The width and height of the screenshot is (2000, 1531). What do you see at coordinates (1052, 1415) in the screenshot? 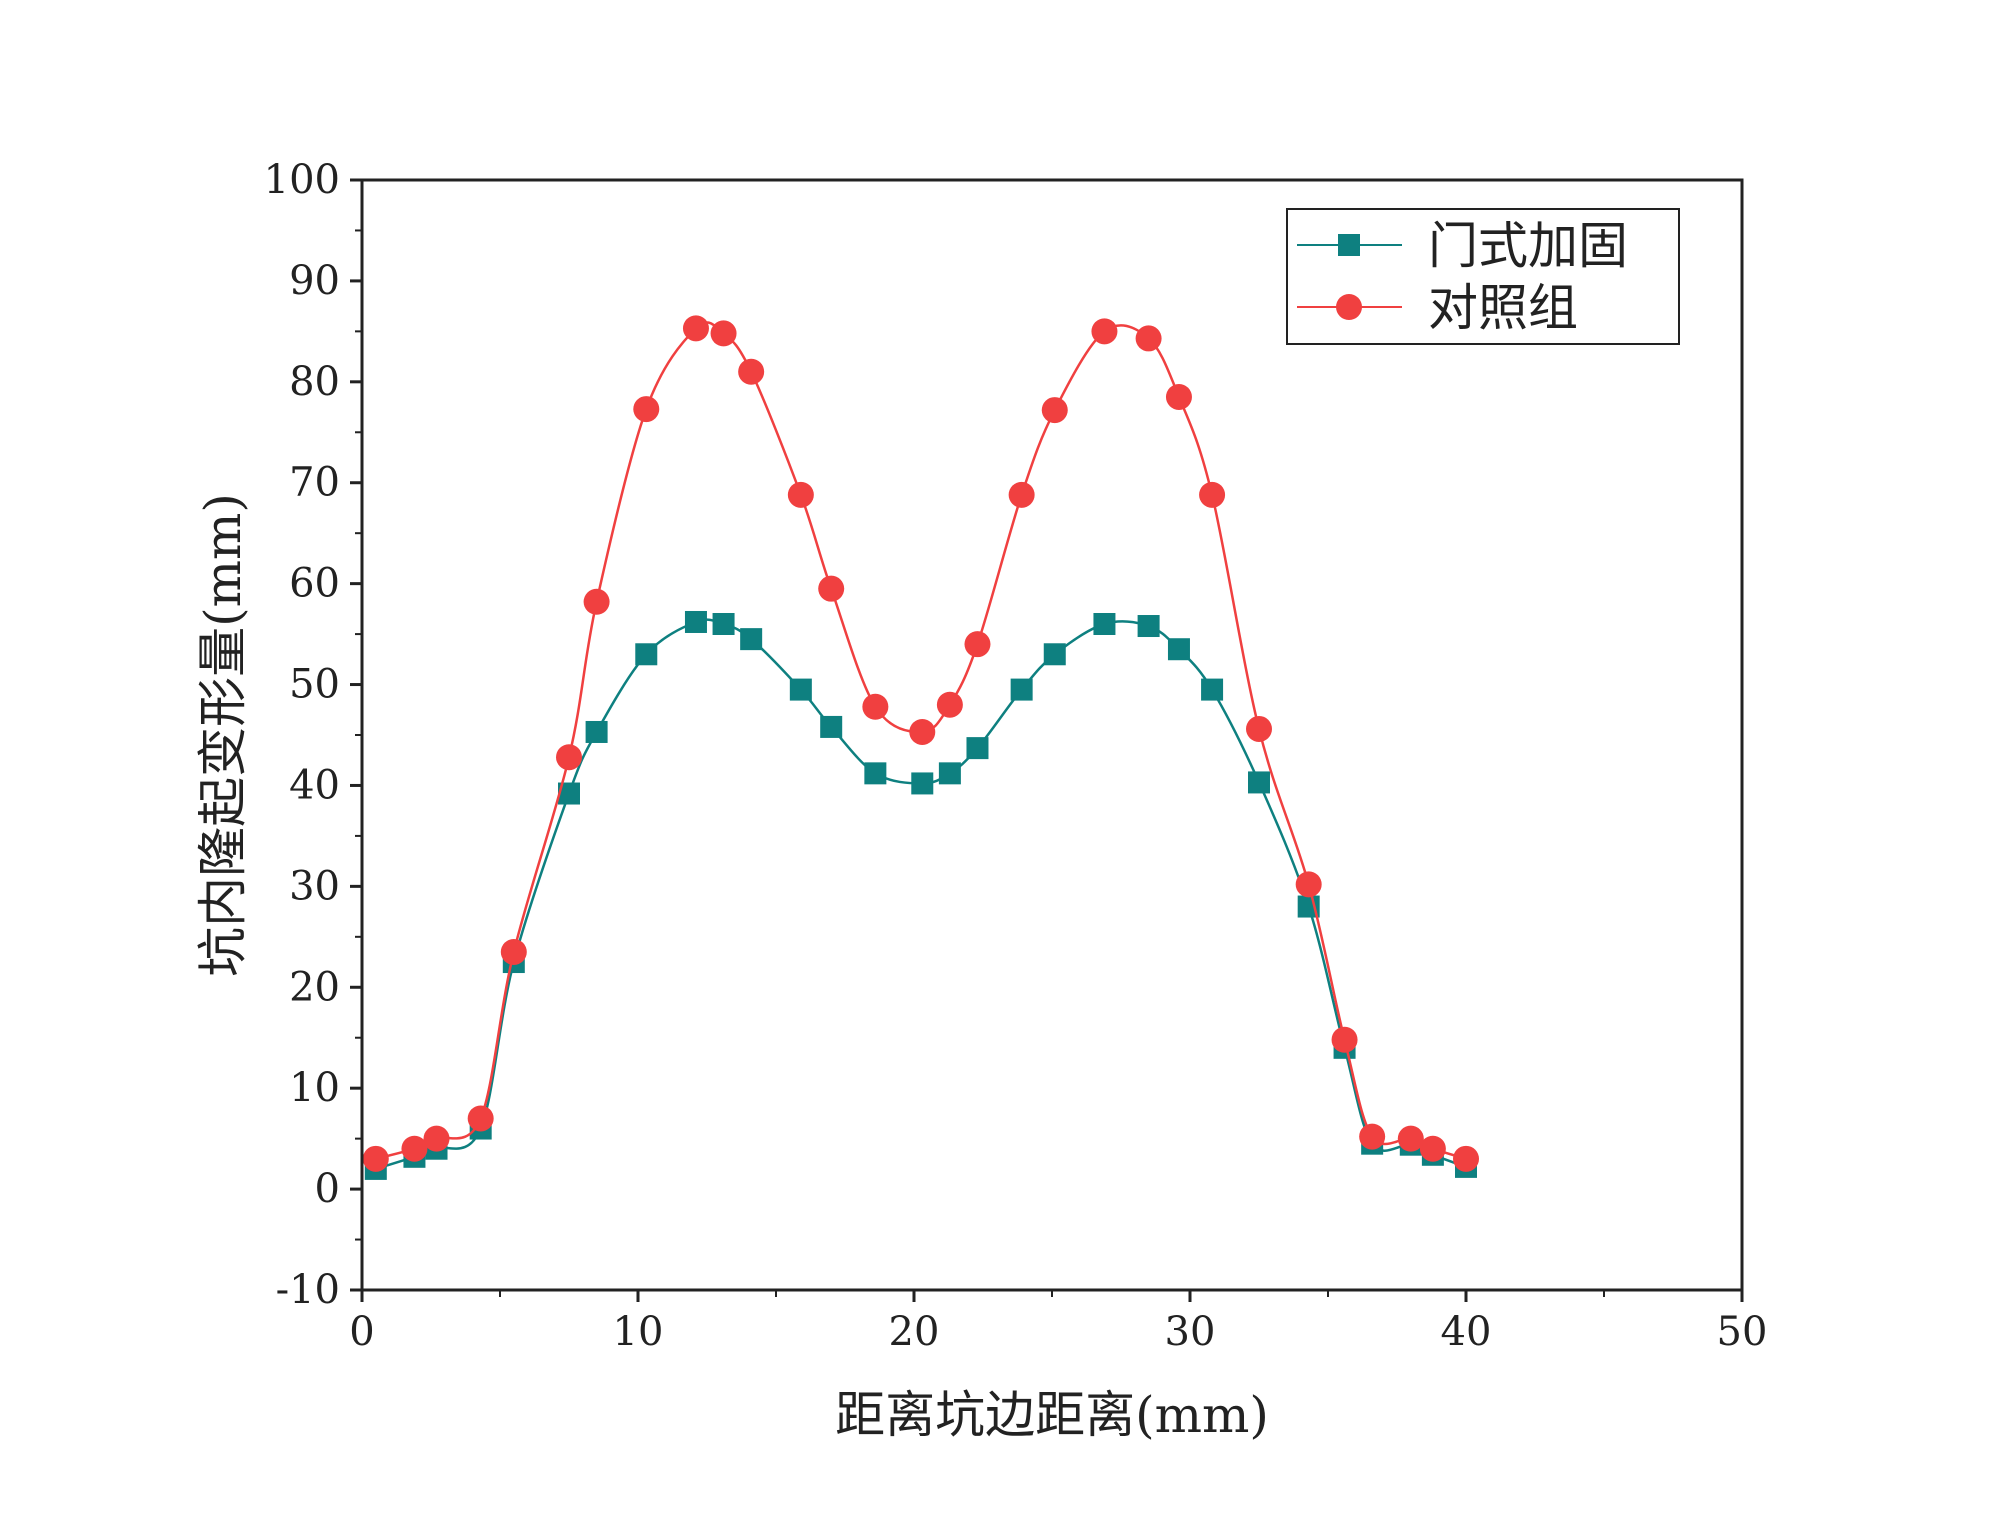
I see `x-axis-title: 距离坑边距离(mm)` at bounding box center [1052, 1415].